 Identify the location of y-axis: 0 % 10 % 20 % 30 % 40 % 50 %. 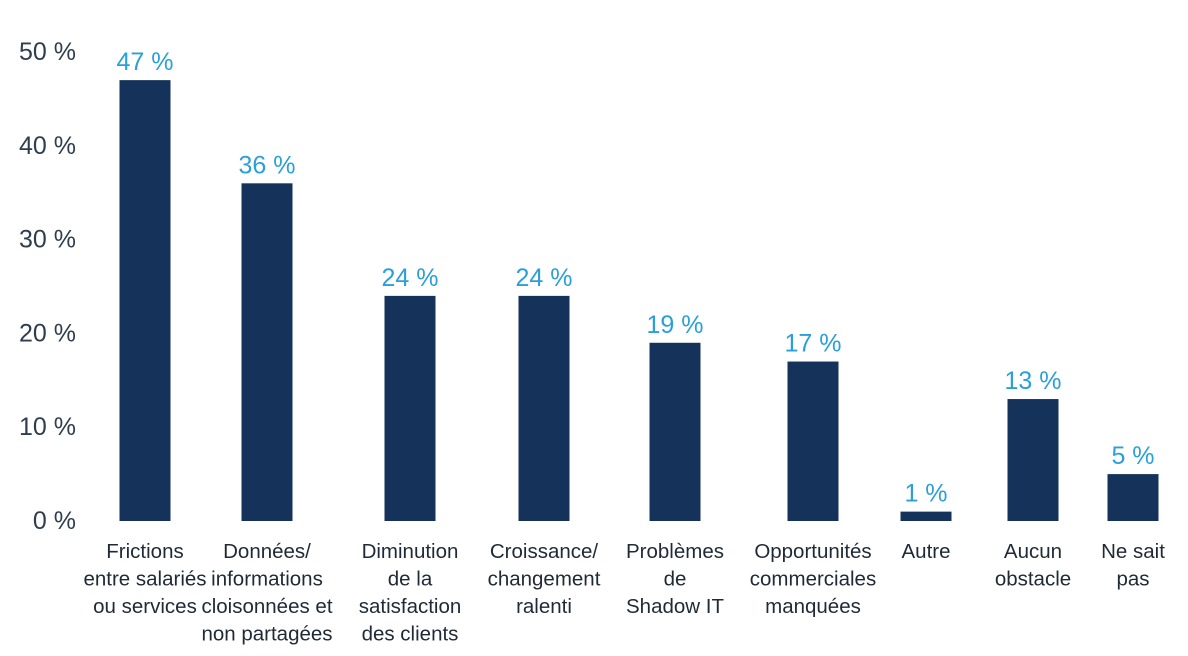
(47, 286).